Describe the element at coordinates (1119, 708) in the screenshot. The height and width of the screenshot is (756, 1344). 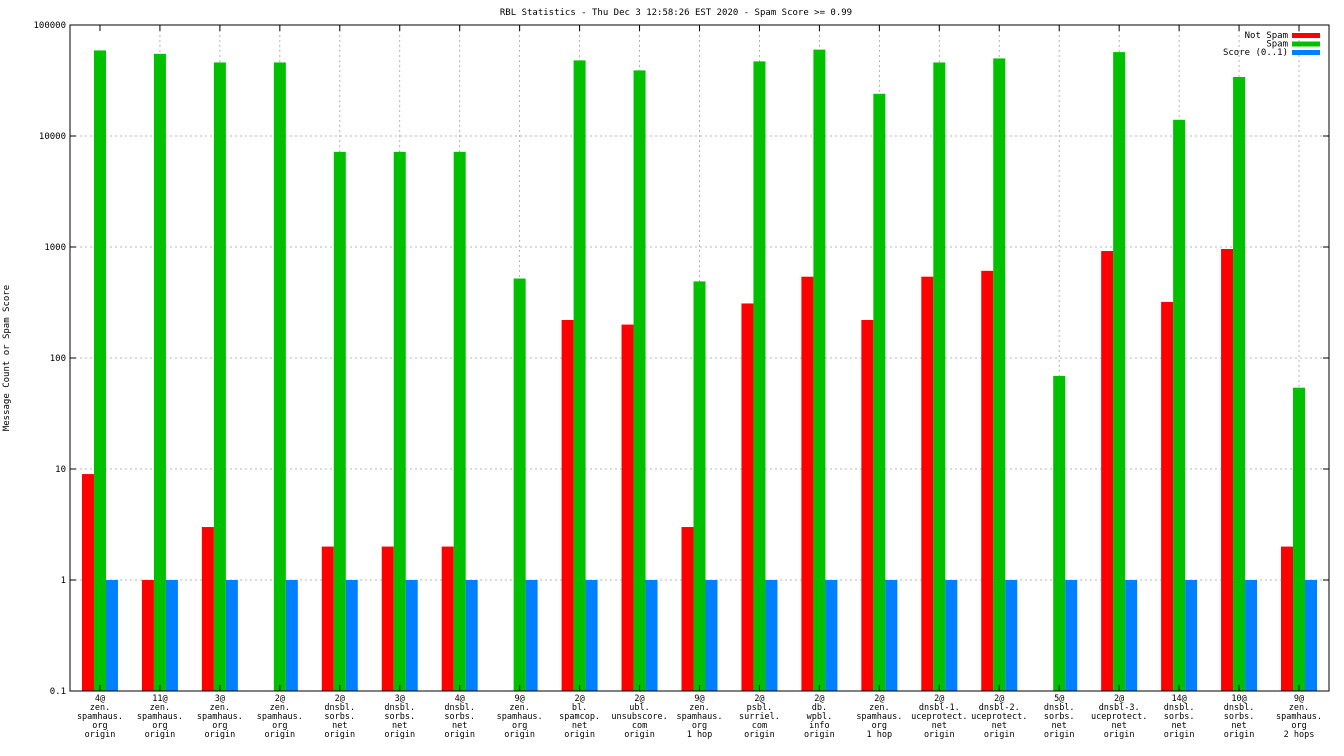
I see `x-tick-label-line: dnsbl-3.` at that location.